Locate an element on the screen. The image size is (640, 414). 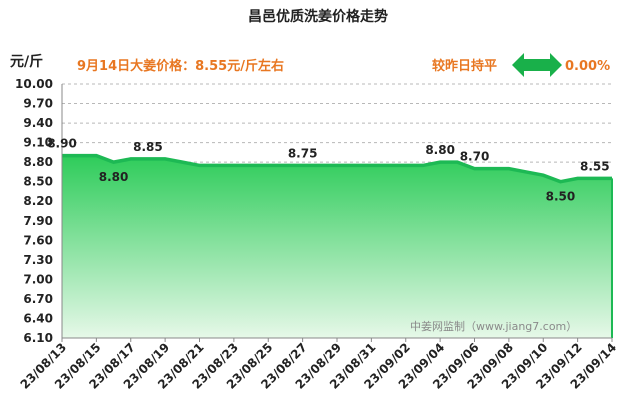
y-tick-label: 9.10 is located at coordinates (38, 143).